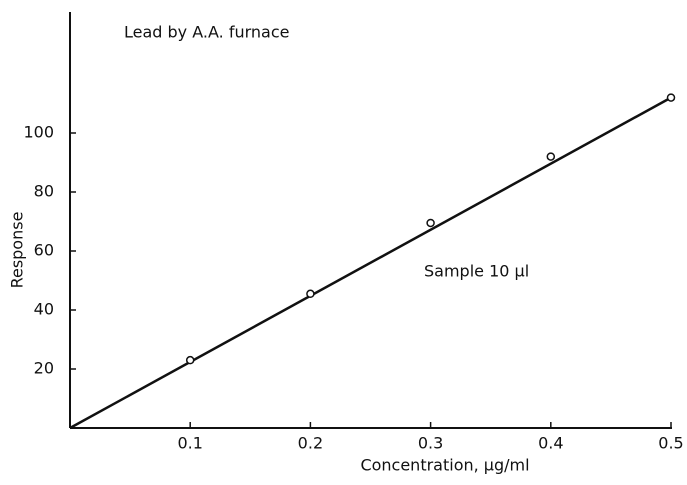 This screenshot has height=485, width=687. Describe the element at coordinates (44, 250) in the screenshot. I see `y-tick-label: 60` at that location.